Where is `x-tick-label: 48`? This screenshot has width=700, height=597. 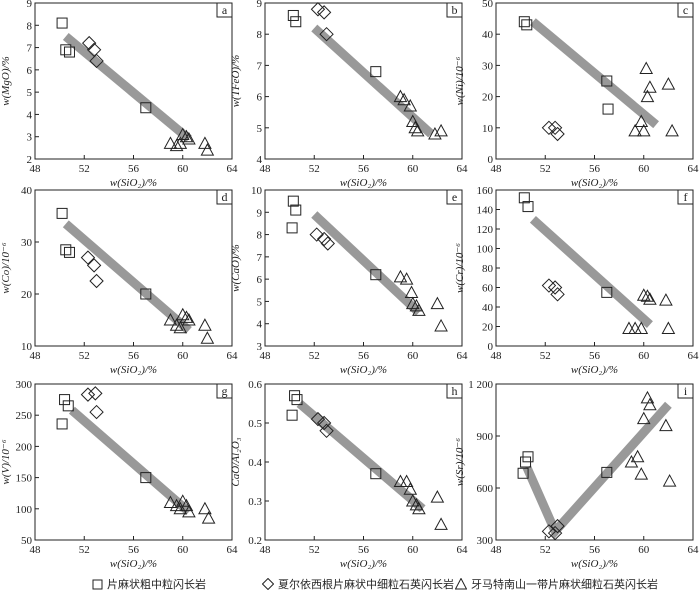
x-tick-label: 48 is located at coordinates (497, 550).